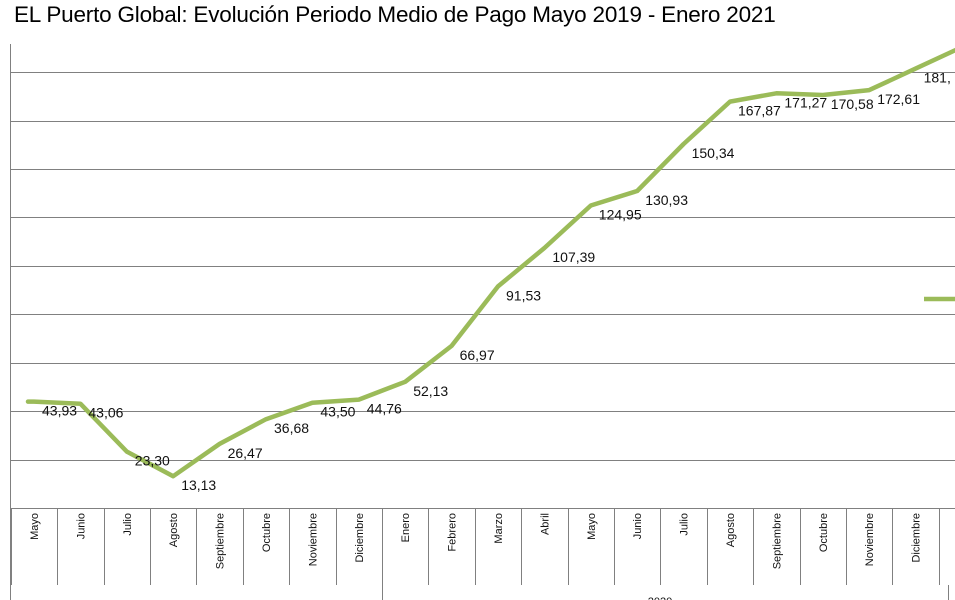 The height and width of the screenshot is (600, 955). I want to click on x-tick-label: Abril, so click(545, 524).